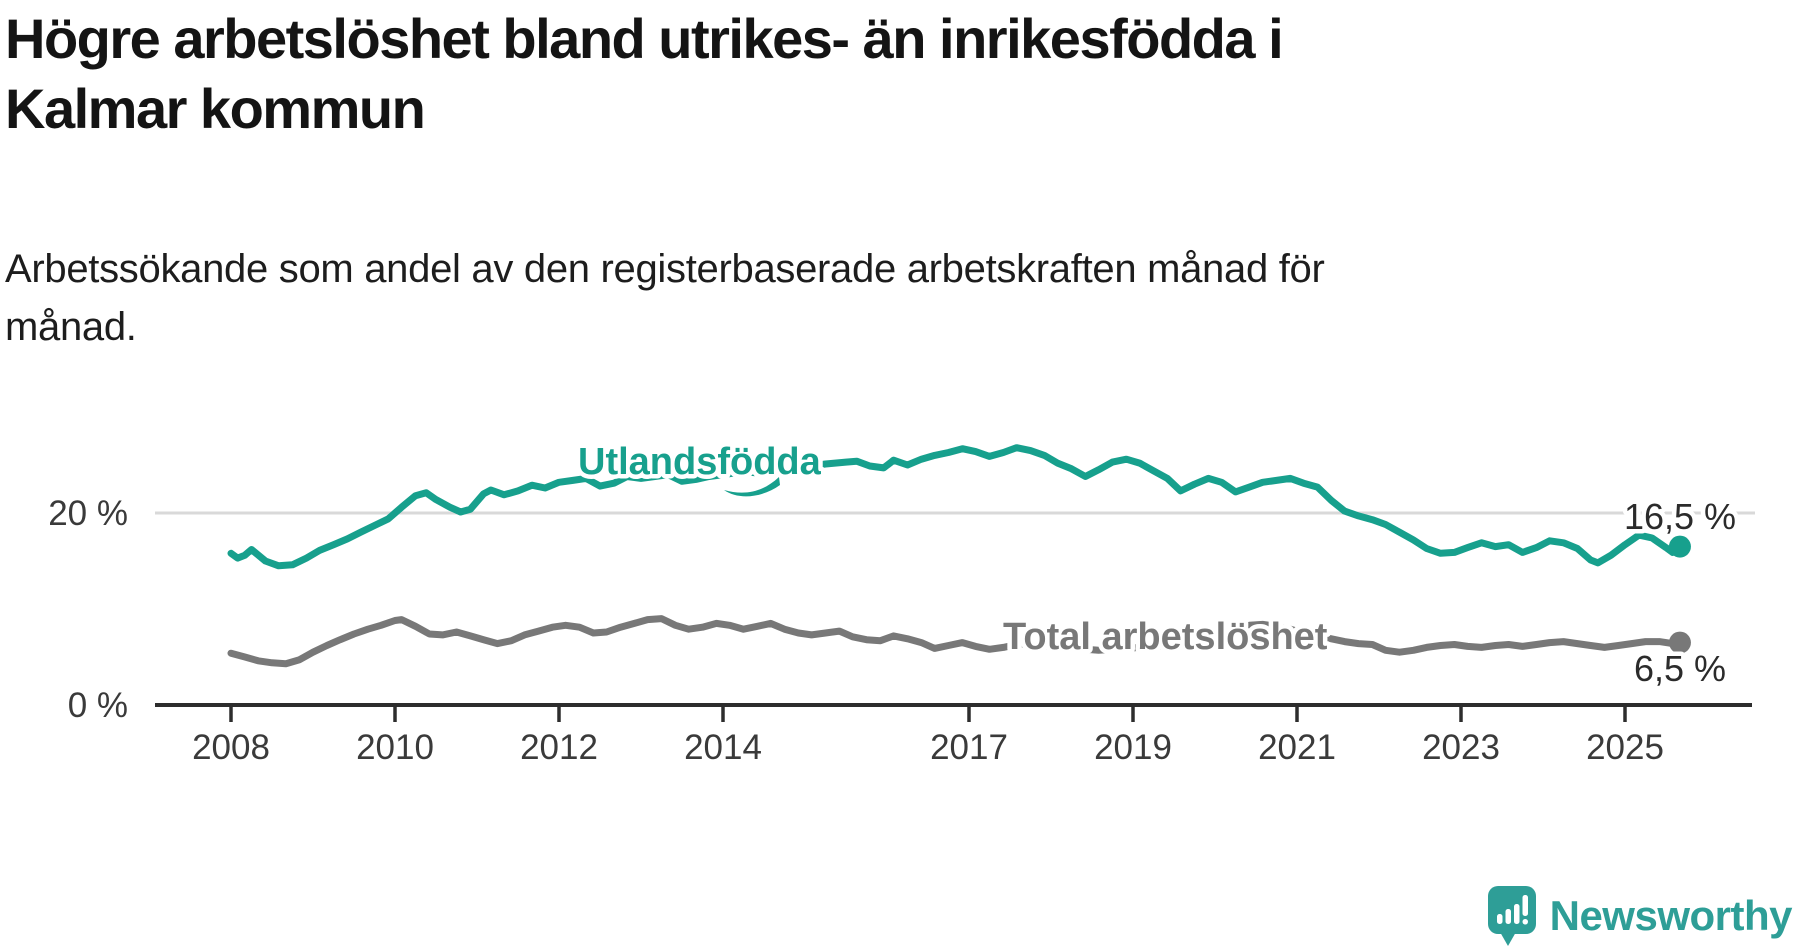 The width and height of the screenshot is (1800, 948). Describe the element at coordinates (1133, 747) in the screenshot. I see `x-tick-label-2019: 2019` at that location.